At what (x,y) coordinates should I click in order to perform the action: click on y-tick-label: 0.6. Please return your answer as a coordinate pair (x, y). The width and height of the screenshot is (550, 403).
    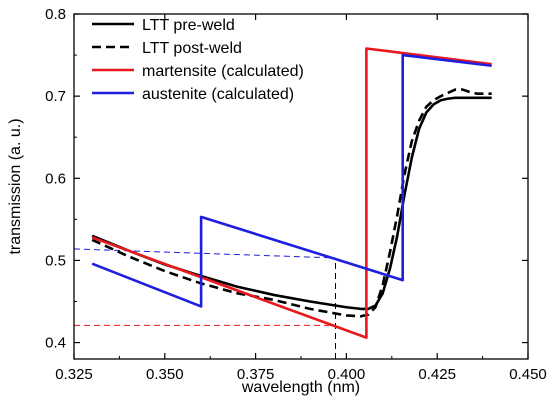
    Looking at the image, I should click on (55, 178).